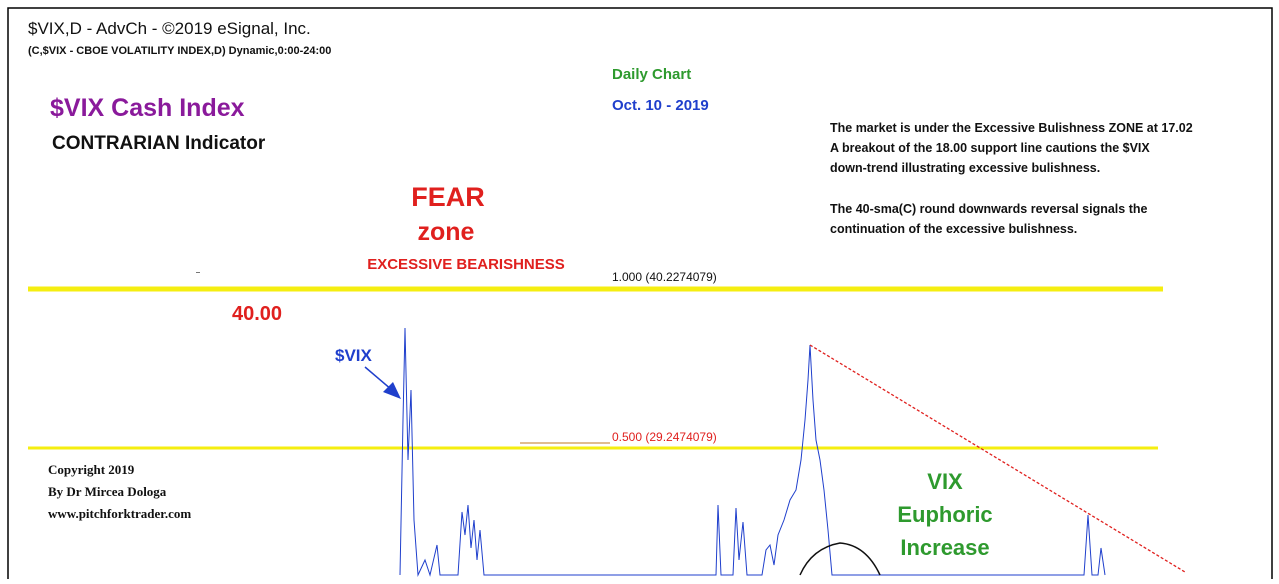 The height and width of the screenshot is (584, 1279). I want to click on fear-sub: zone, so click(446, 232).